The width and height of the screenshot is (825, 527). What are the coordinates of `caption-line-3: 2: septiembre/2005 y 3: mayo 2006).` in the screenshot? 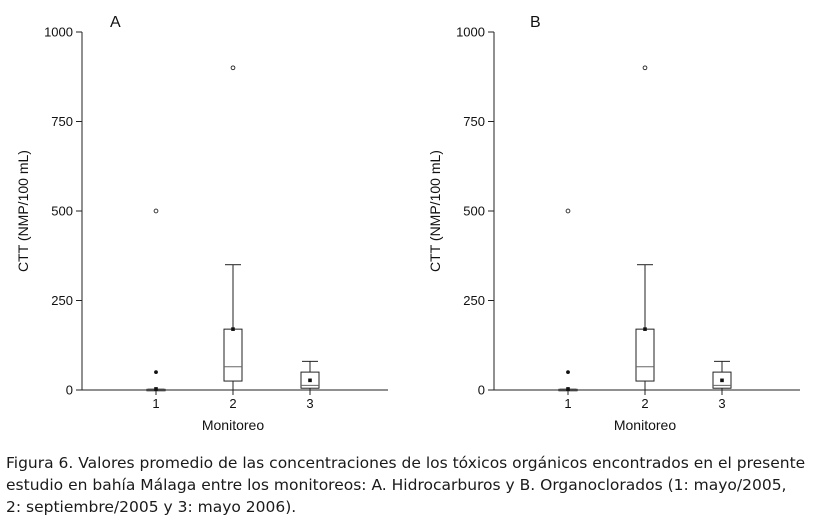 It's located at (151, 507).